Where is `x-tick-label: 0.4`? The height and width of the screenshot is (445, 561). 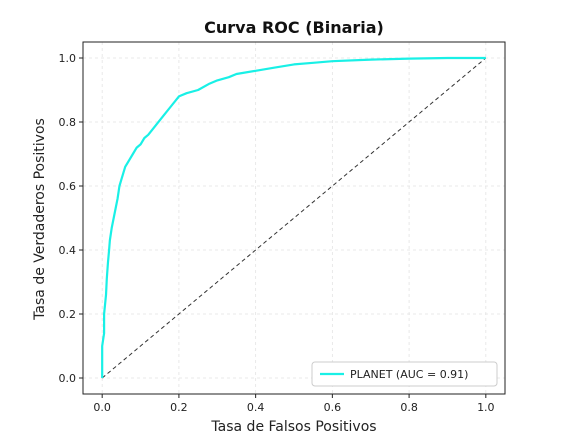
x-tick-label: 0.4 is located at coordinates (256, 407).